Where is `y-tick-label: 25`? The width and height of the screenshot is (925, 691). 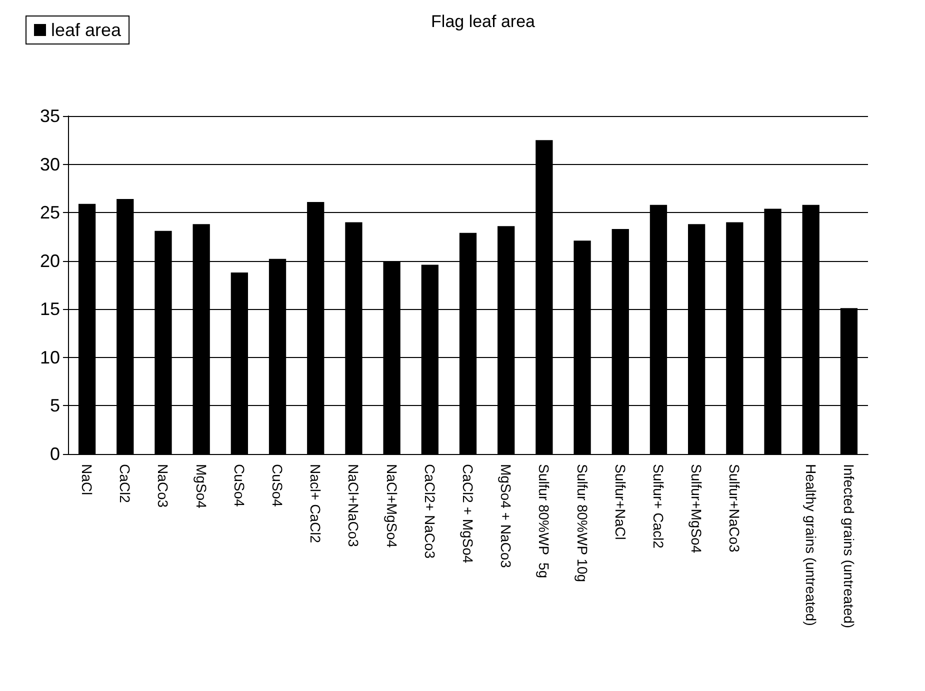
y-tick-label: 25 is located at coordinates (50, 212).